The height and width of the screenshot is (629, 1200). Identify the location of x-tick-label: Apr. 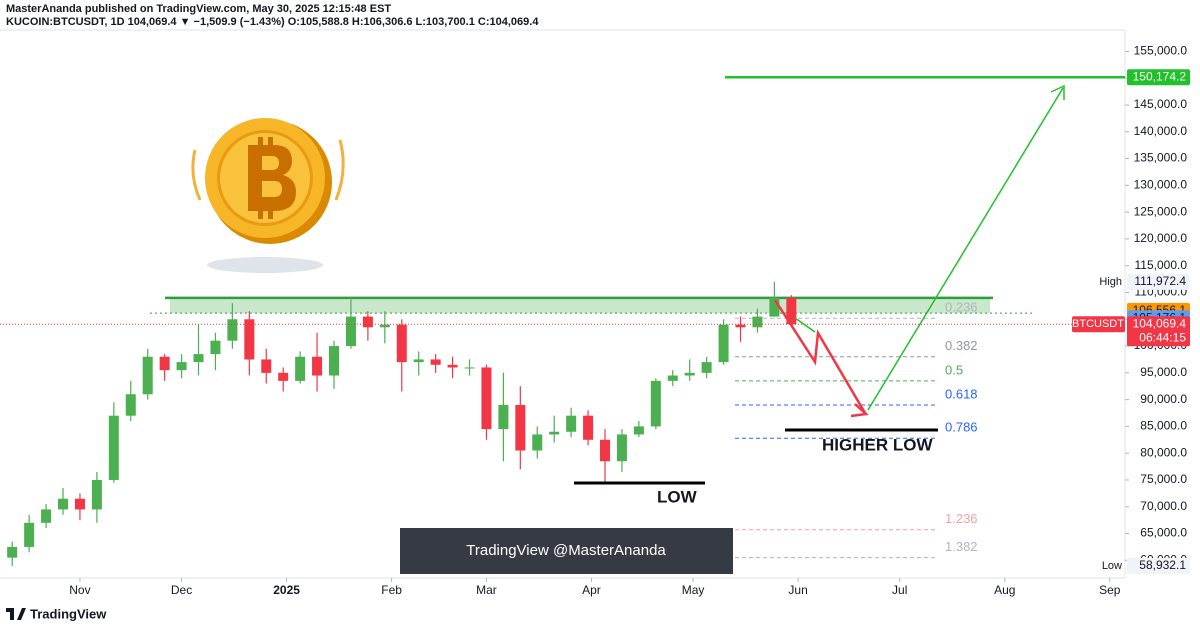
(591, 590).